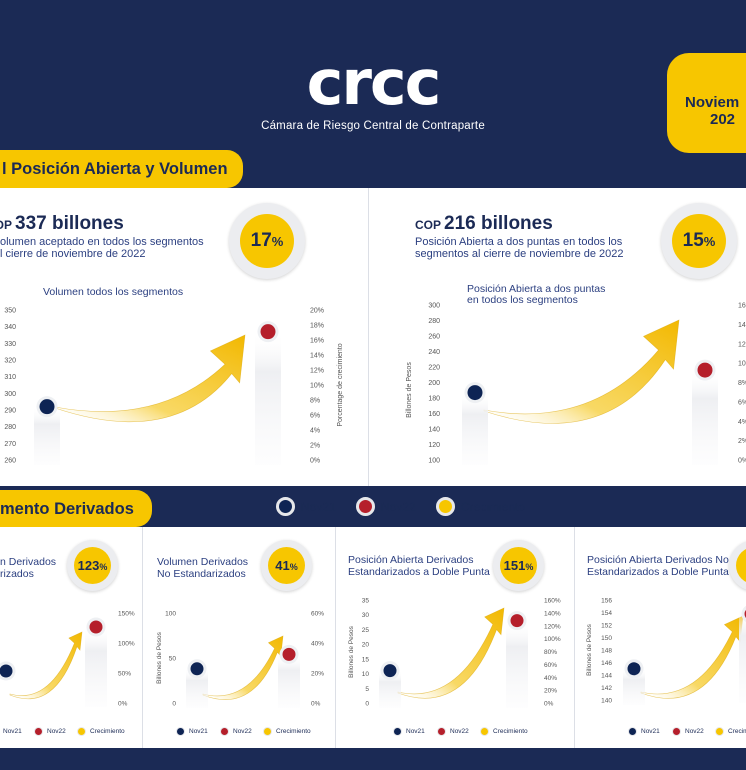 The height and width of the screenshot is (770, 746). I want to click on y-tick-label: 180, so click(434, 399).